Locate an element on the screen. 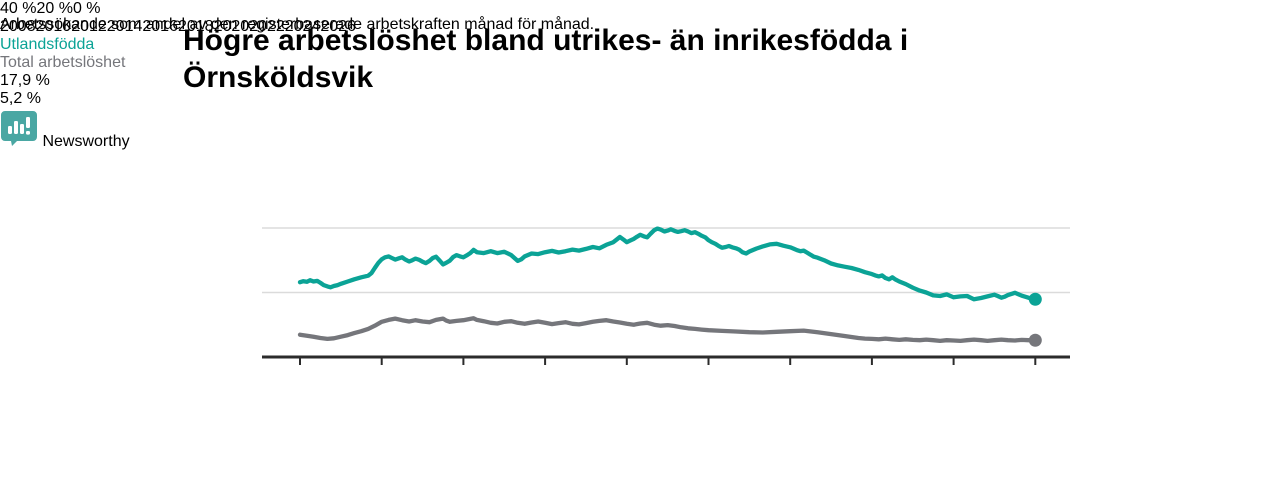 Image resolution: width=1280 pixels, height=480 pixels. newsworthy-logo-icon is located at coordinates (19, 128).